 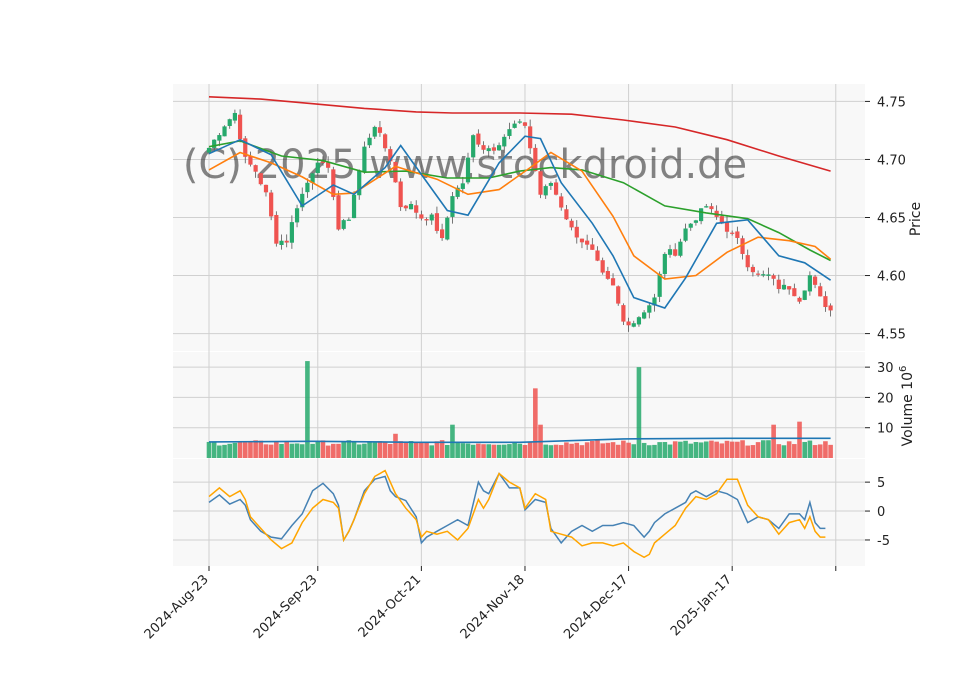 I want to click on y-tick-label: 4.75, so click(x=891, y=102).